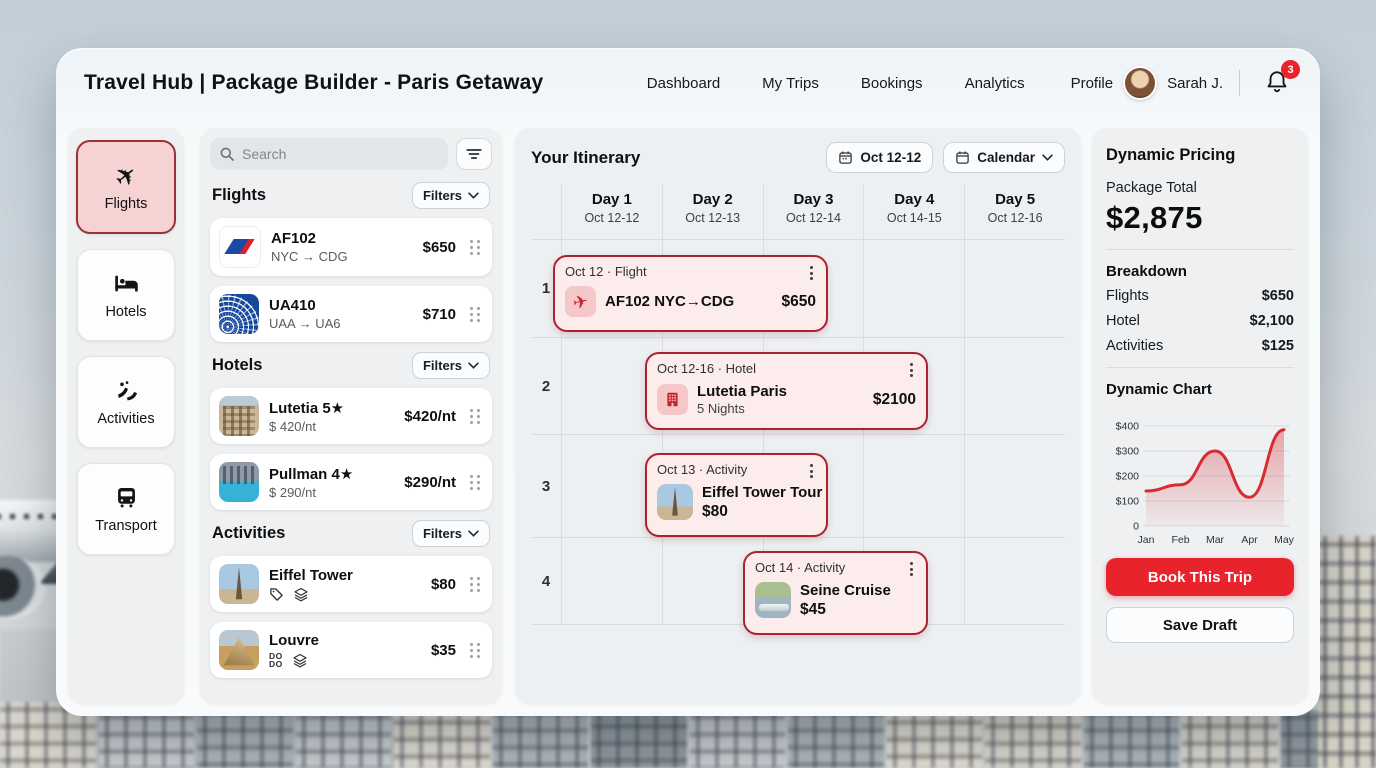 The width and height of the screenshot is (1376, 768). What do you see at coordinates (1004, 157) in the screenshot?
I see `calendar-view-button: Calendar` at bounding box center [1004, 157].